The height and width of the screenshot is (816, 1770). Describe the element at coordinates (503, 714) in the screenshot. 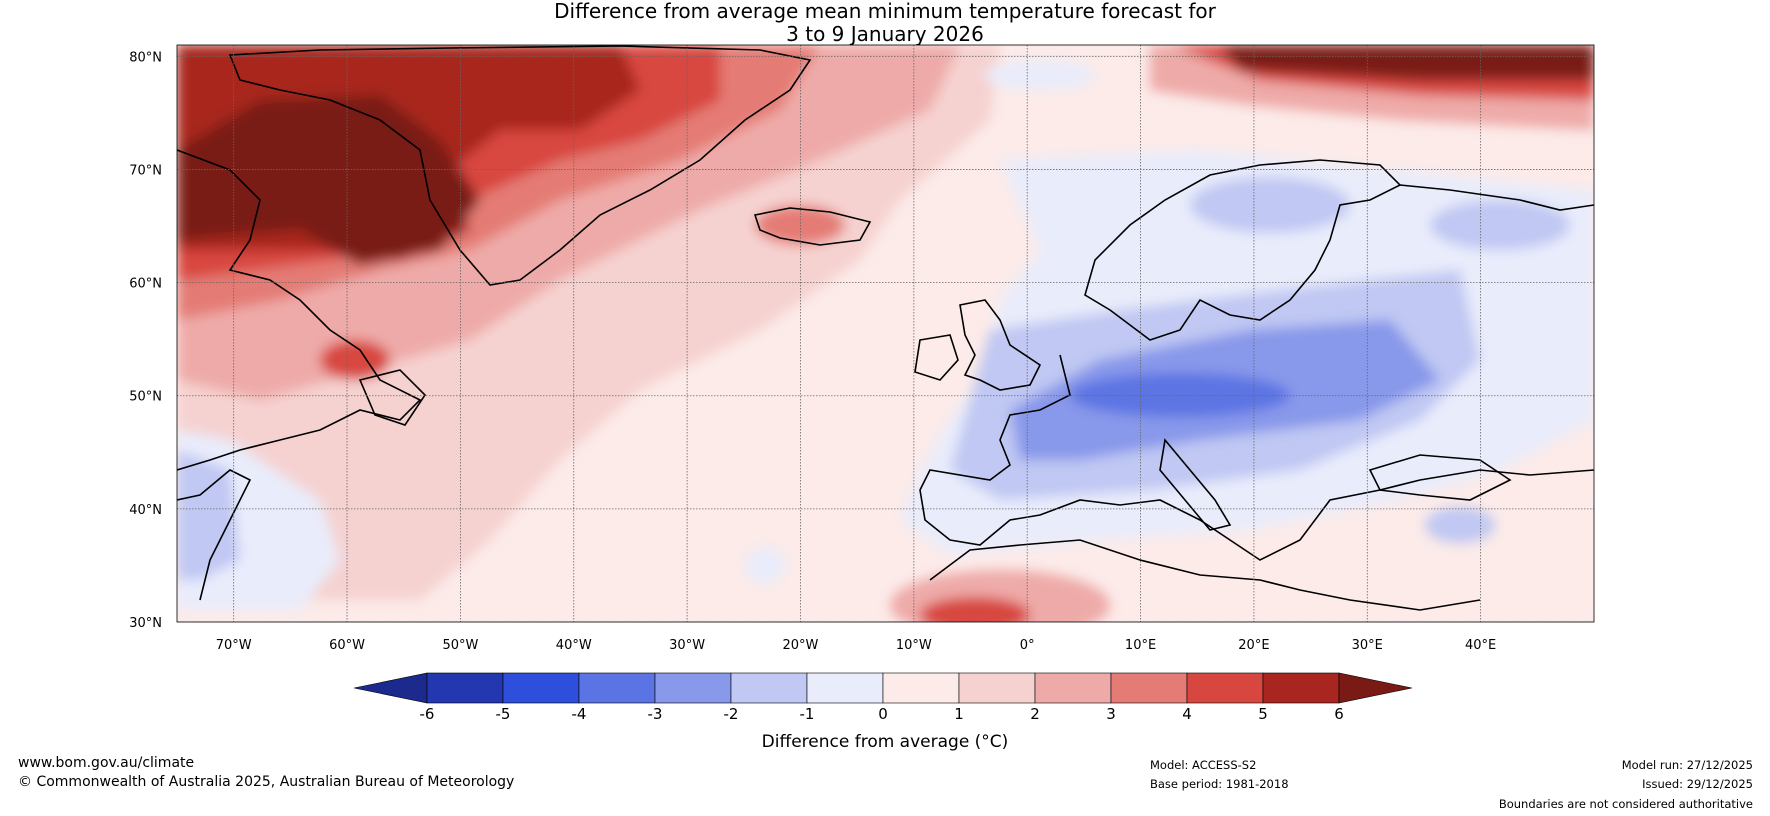

I see `colorbar-tick-label: -5` at that location.